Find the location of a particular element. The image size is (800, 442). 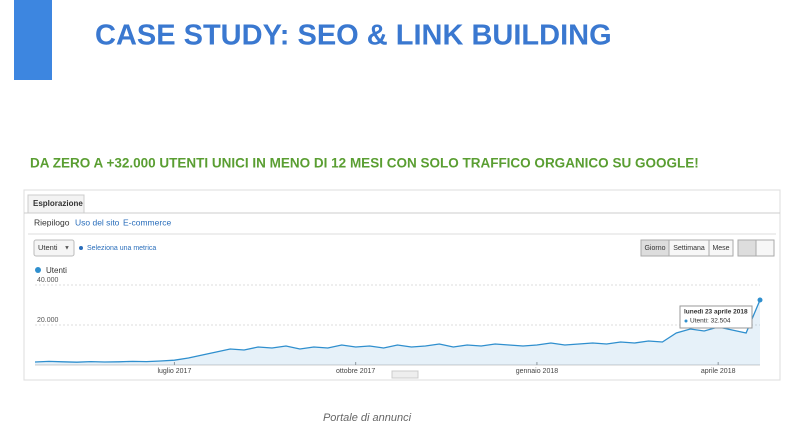

area is located at coordinates (397, 332).